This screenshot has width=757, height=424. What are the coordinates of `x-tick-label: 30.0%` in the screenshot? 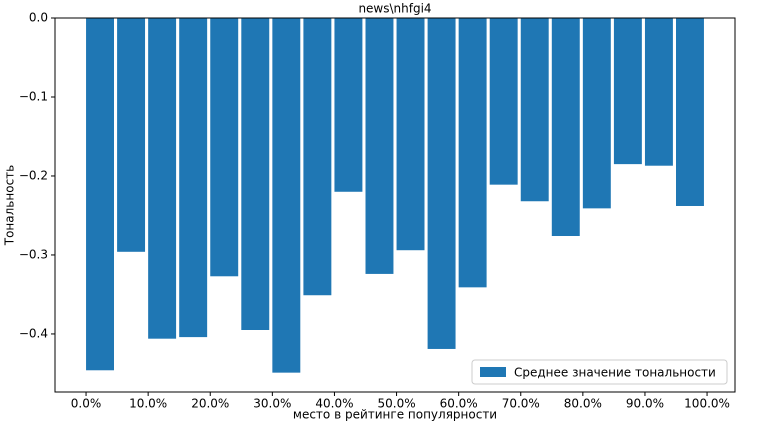 It's located at (272, 404).